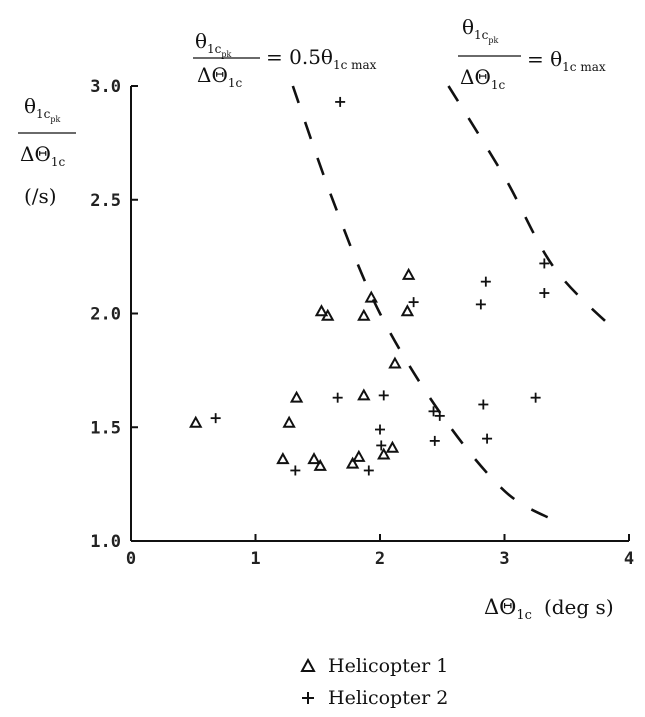  What do you see at coordinates (504, 559) in the screenshot?
I see `x-tick-label: 3` at bounding box center [504, 559].